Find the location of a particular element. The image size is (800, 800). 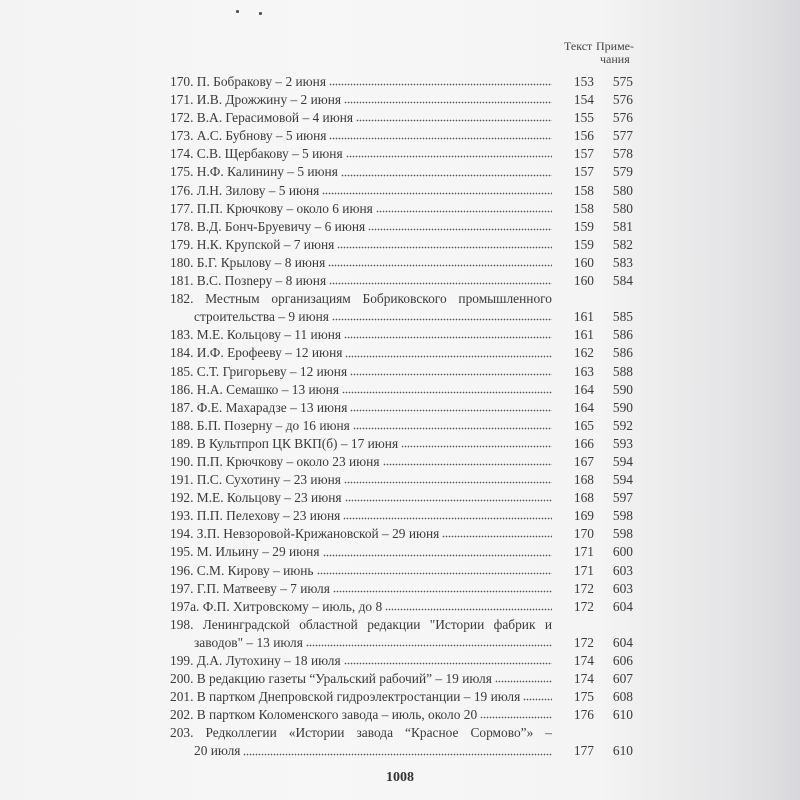

toc-entry: 178. В.Д. Бонч-Бруевичу – 6 июня 159 581 is located at coordinates (405, 226).